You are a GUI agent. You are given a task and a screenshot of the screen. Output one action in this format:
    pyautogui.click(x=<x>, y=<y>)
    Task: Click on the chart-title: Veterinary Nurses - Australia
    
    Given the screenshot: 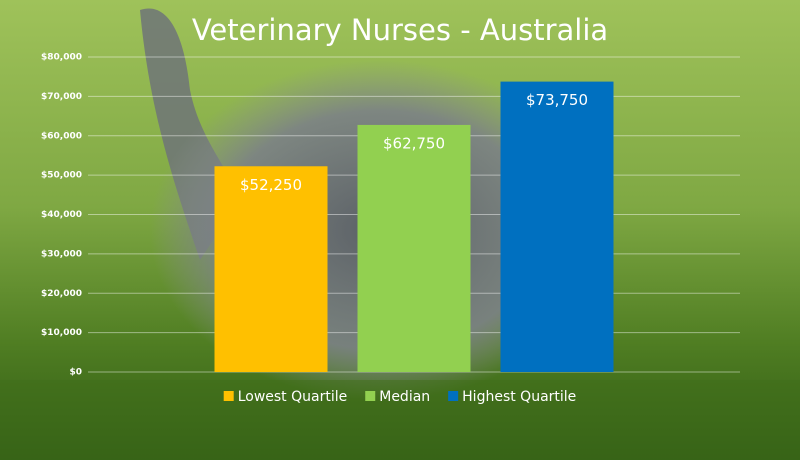 What is the action you would take?
    pyautogui.click(x=400, y=30)
    